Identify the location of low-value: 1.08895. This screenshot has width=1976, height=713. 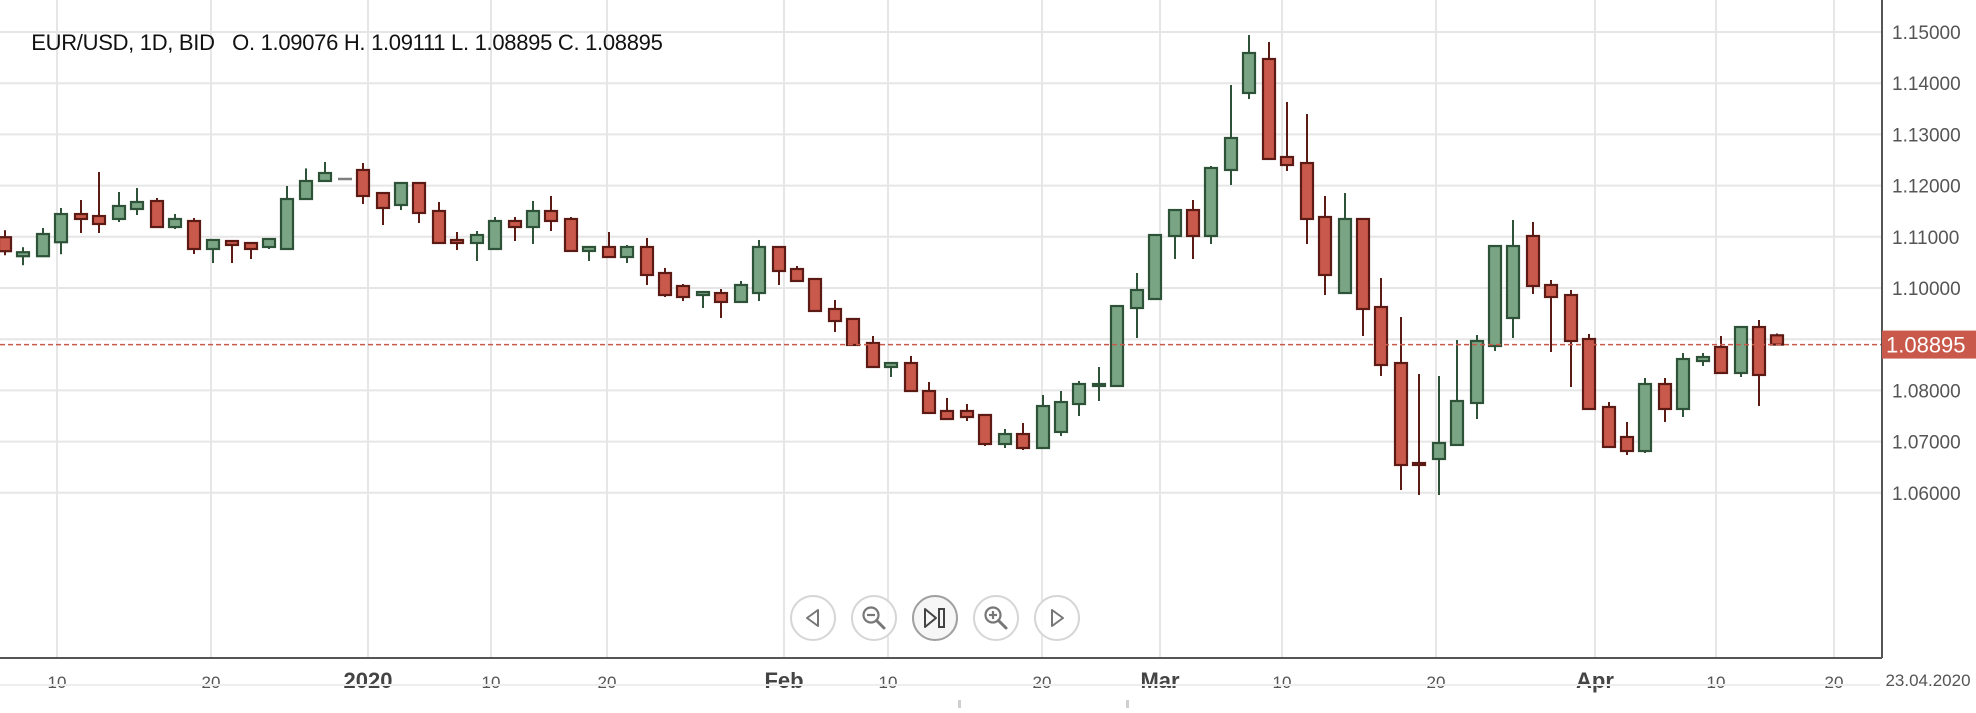
(513, 42).